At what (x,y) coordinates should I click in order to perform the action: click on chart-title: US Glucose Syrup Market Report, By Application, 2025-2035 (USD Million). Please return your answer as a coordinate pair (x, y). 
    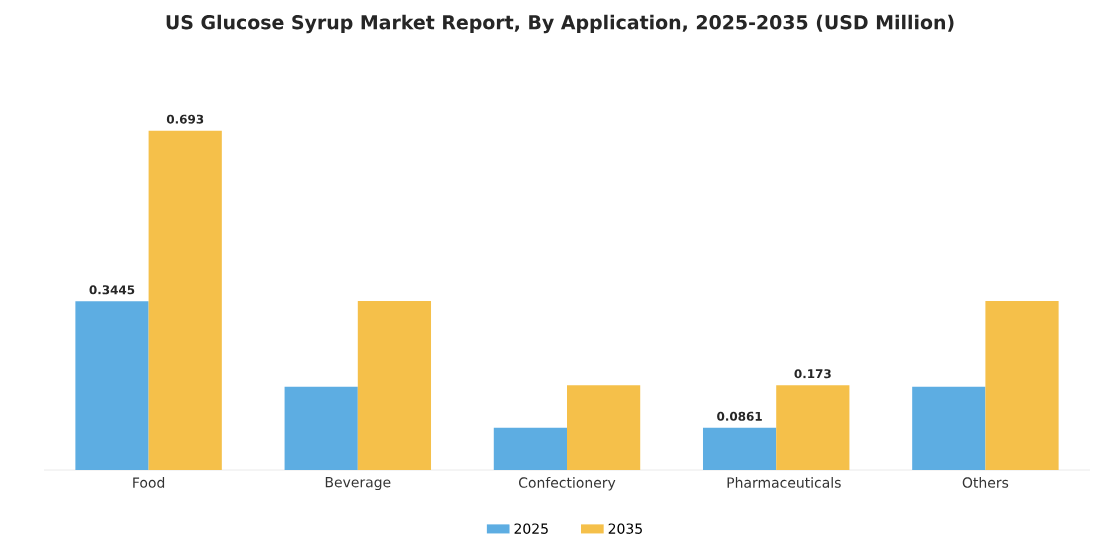
    Looking at the image, I should click on (560, 24).